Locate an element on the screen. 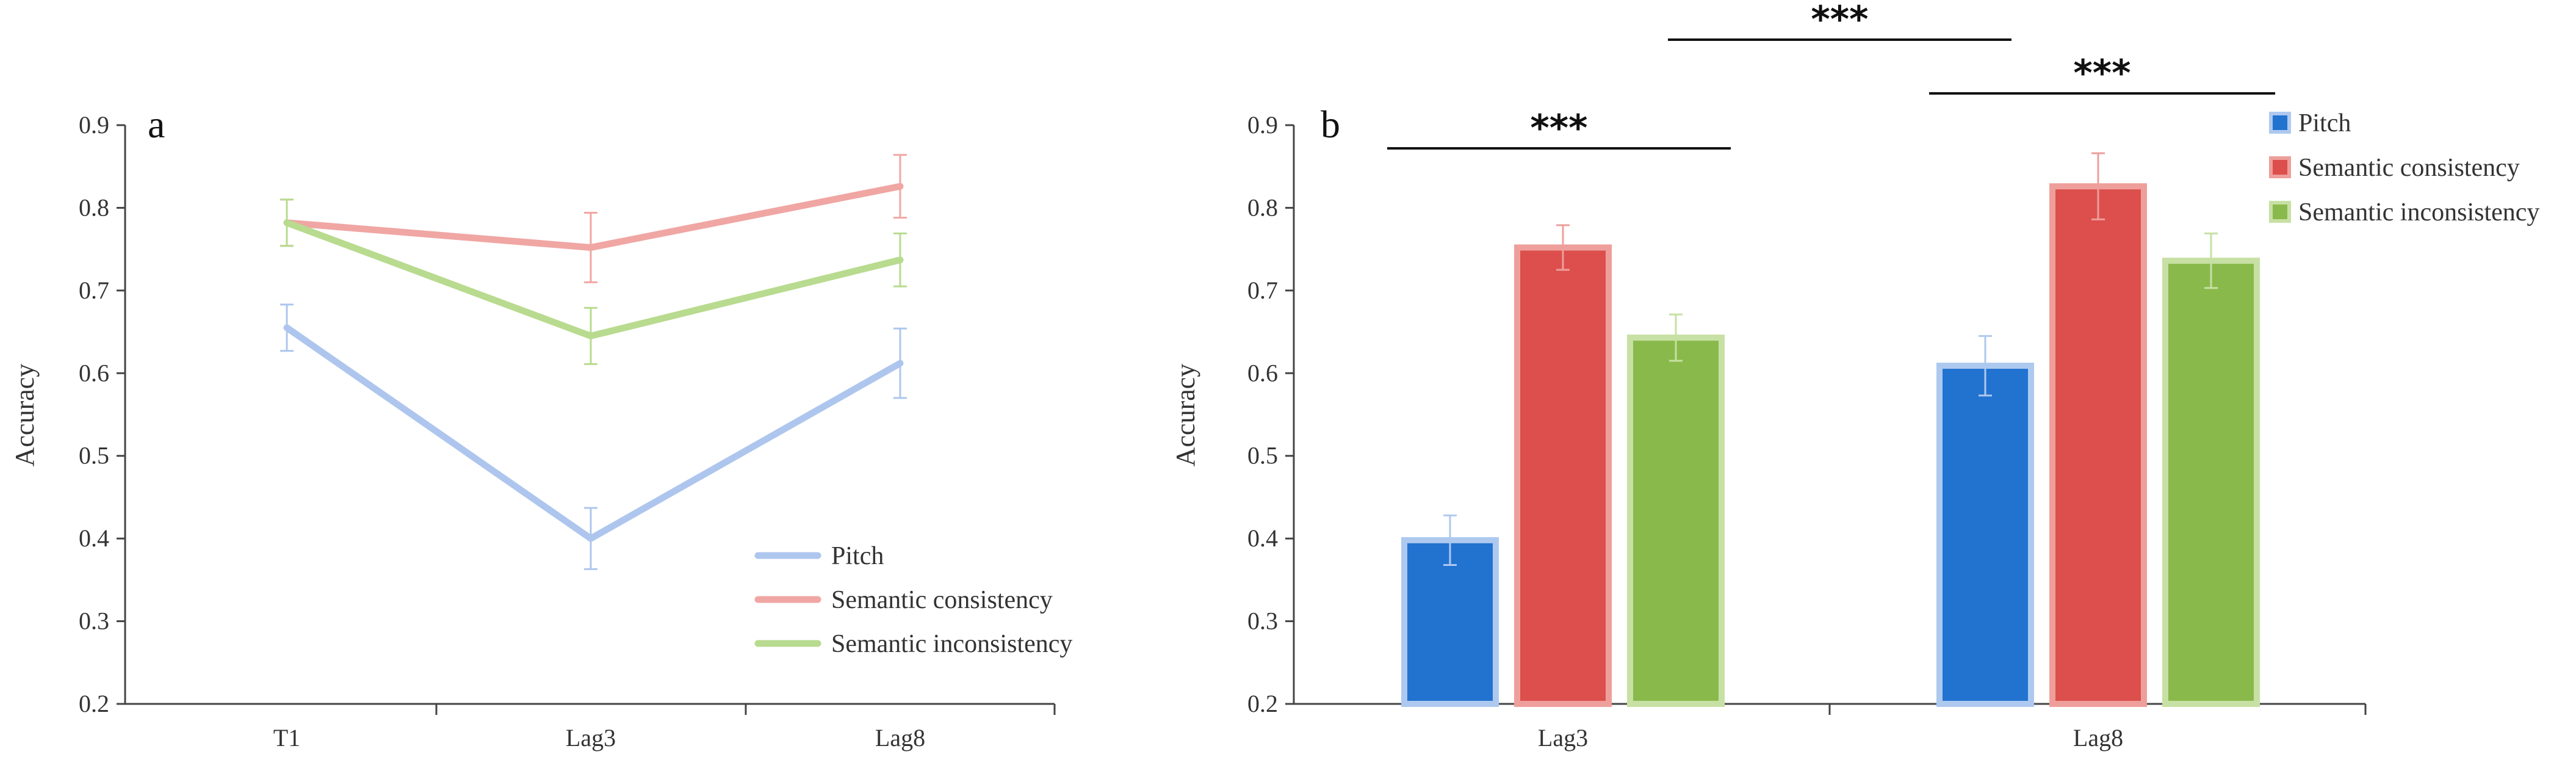  panel-a-letter: a is located at coordinates (156, 124).